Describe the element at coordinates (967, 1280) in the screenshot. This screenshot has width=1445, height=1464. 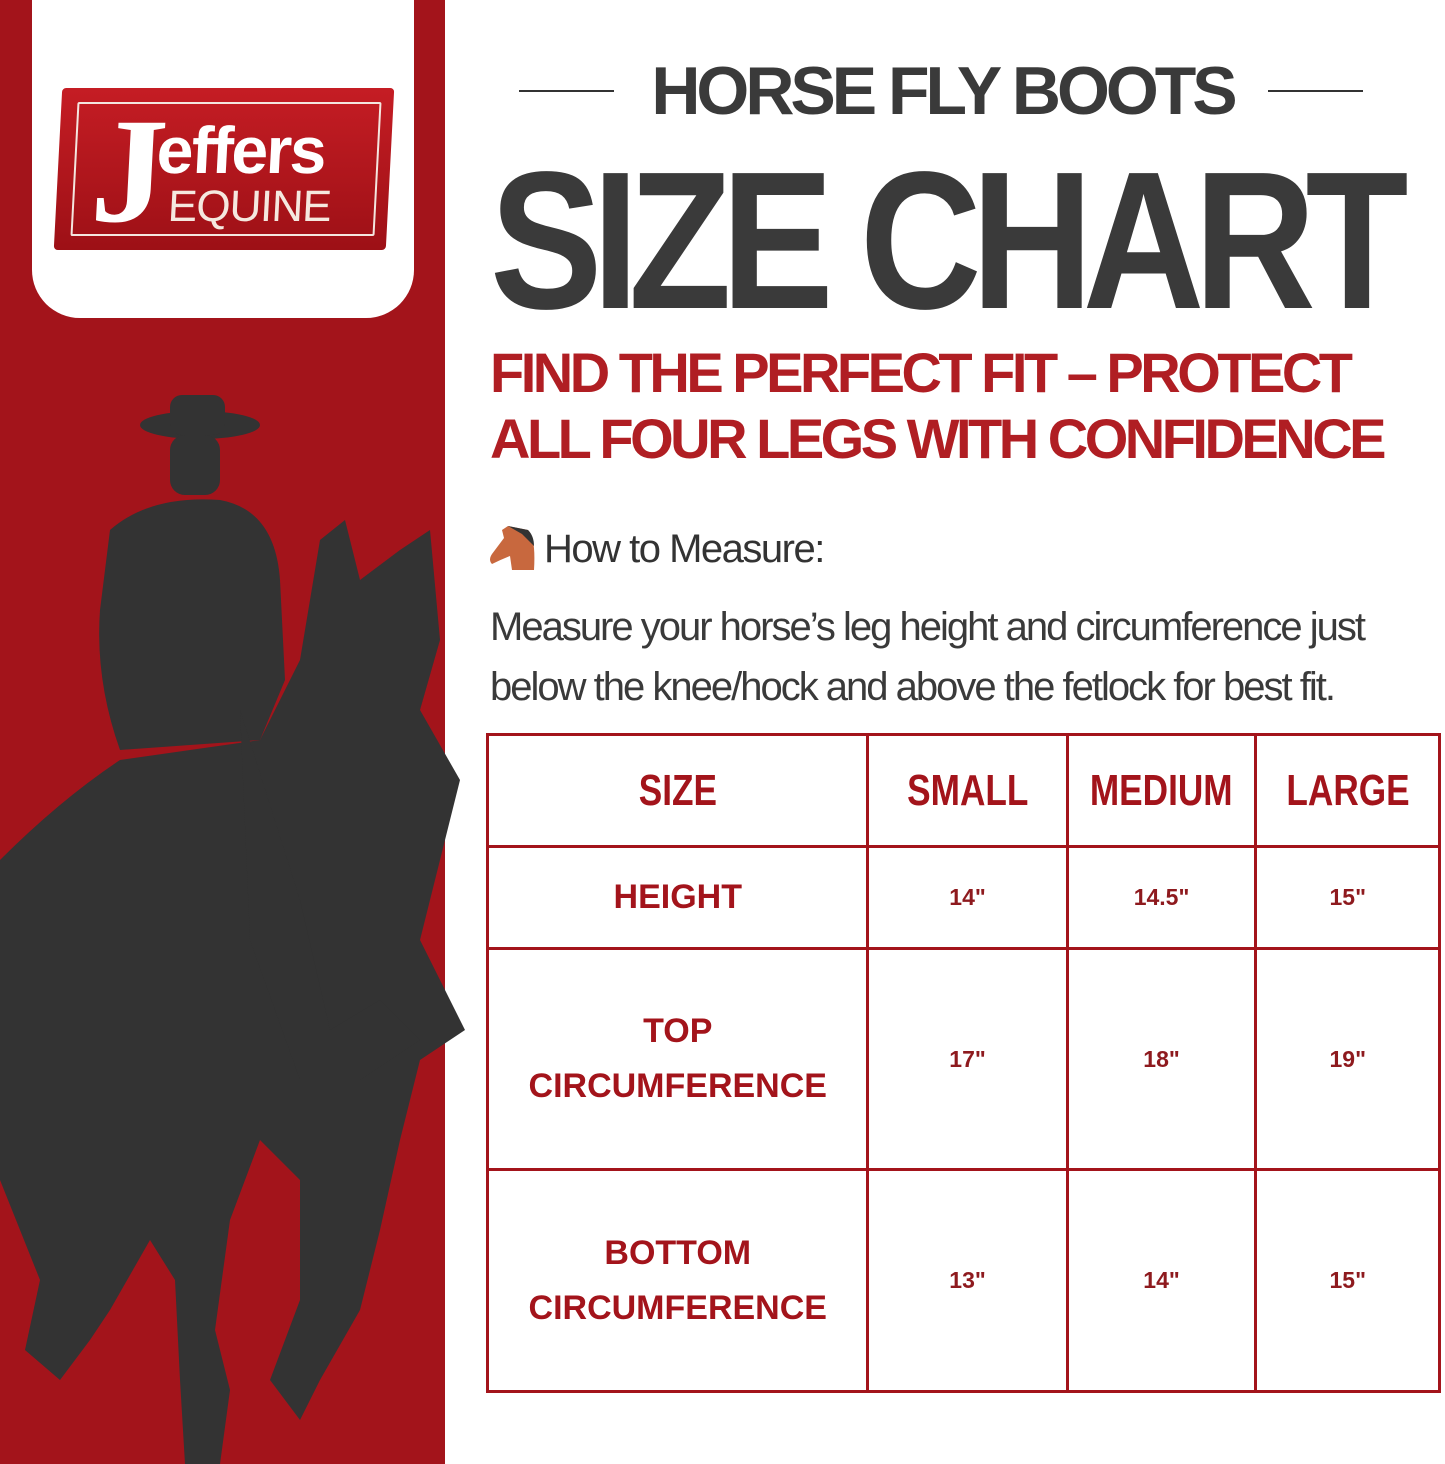
I see `table-cell: 13"` at that location.